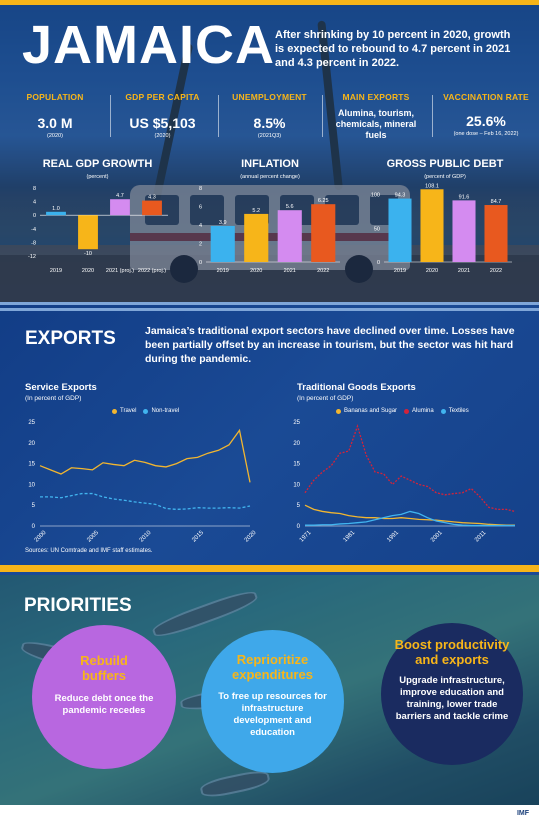  Describe the element at coordinates (481, 537) in the screenshot. I see `x-tick-label: 2011` at that location.